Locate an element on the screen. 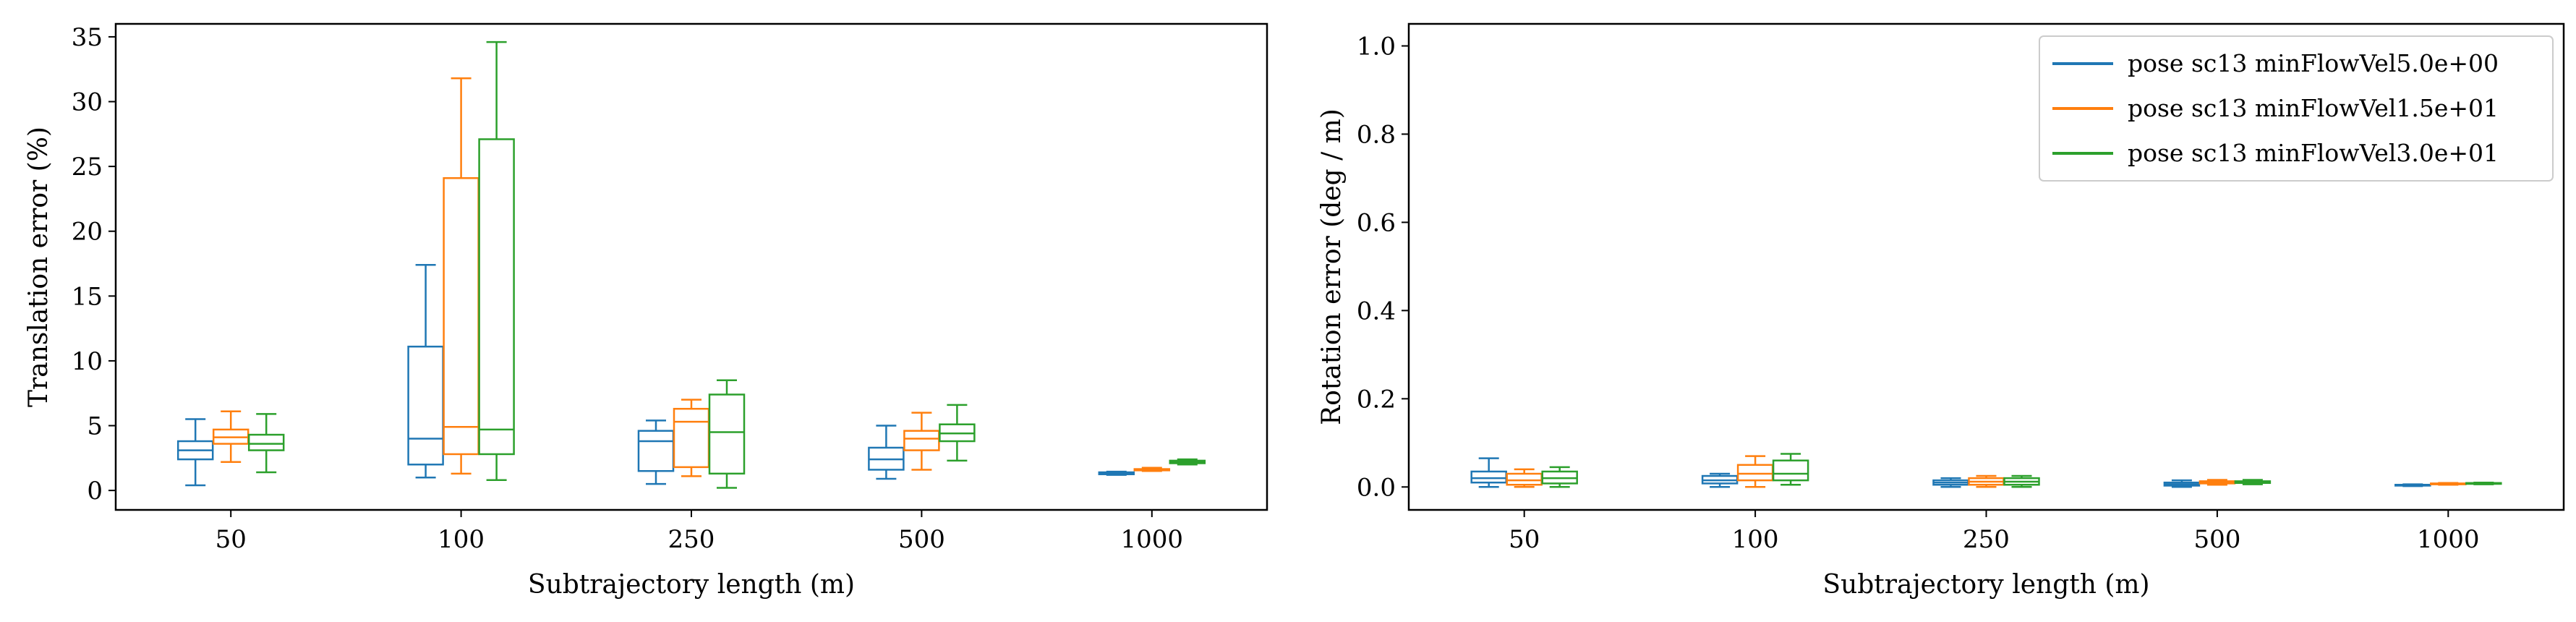  y-tick-label: 0.6 is located at coordinates (1376, 222).